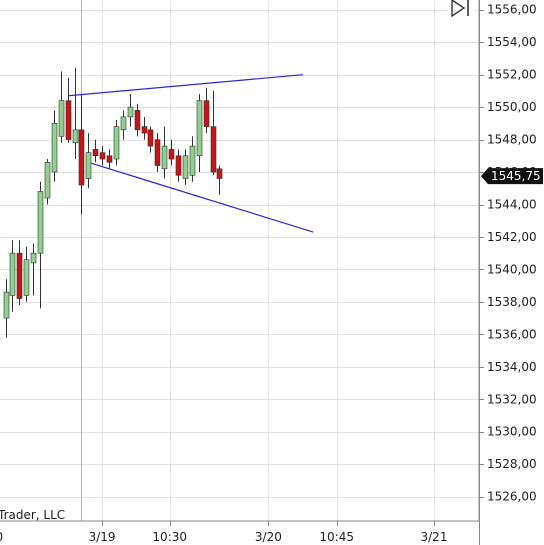 This screenshot has width=544, height=545. I want to click on x-tick-label: 10:45, so click(336, 537).